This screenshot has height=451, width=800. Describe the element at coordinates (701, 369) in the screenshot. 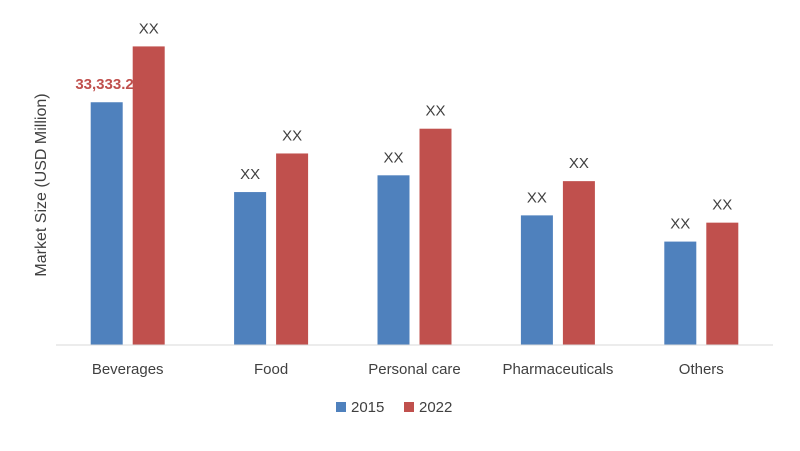

I see `x-tick-label-others: Others` at that location.